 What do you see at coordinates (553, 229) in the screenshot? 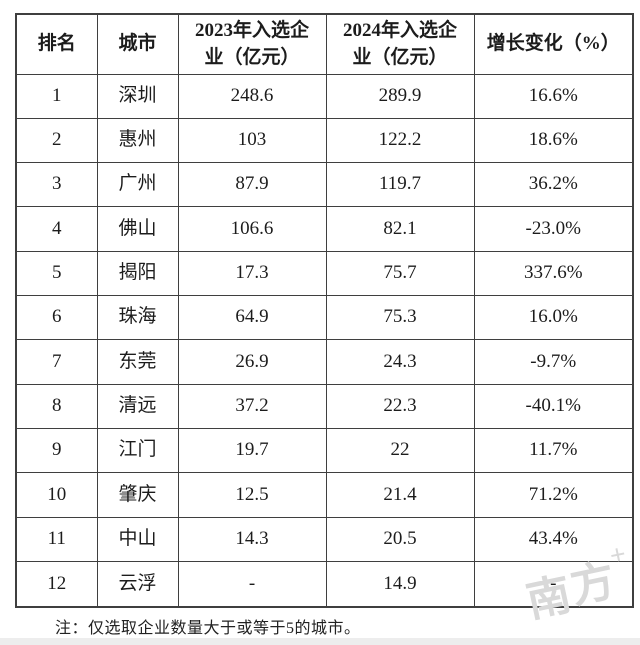
I see `cell-change: -23.0%` at bounding box center [553, 229].